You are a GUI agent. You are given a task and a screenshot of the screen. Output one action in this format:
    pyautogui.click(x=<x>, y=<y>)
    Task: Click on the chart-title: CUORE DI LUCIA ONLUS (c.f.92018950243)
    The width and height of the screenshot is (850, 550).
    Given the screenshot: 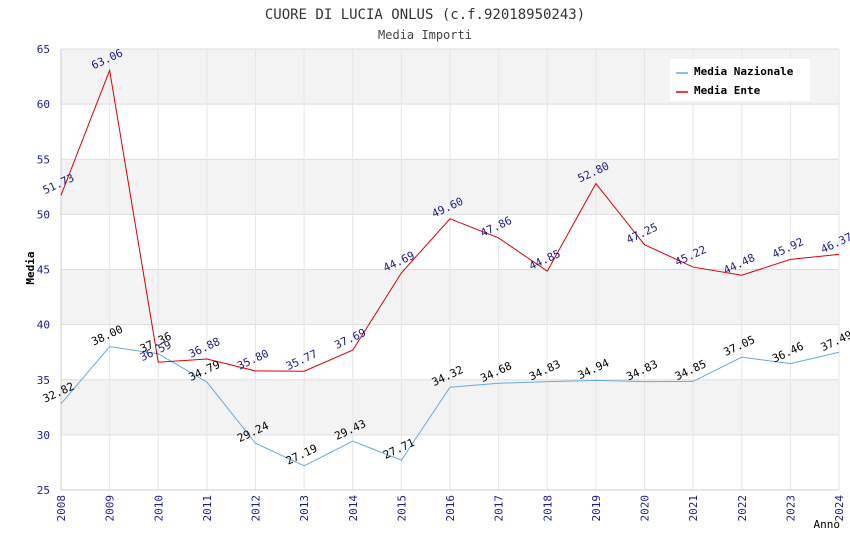 What is the action you would take?
    pyautogui.click(x=425, y=15)
    